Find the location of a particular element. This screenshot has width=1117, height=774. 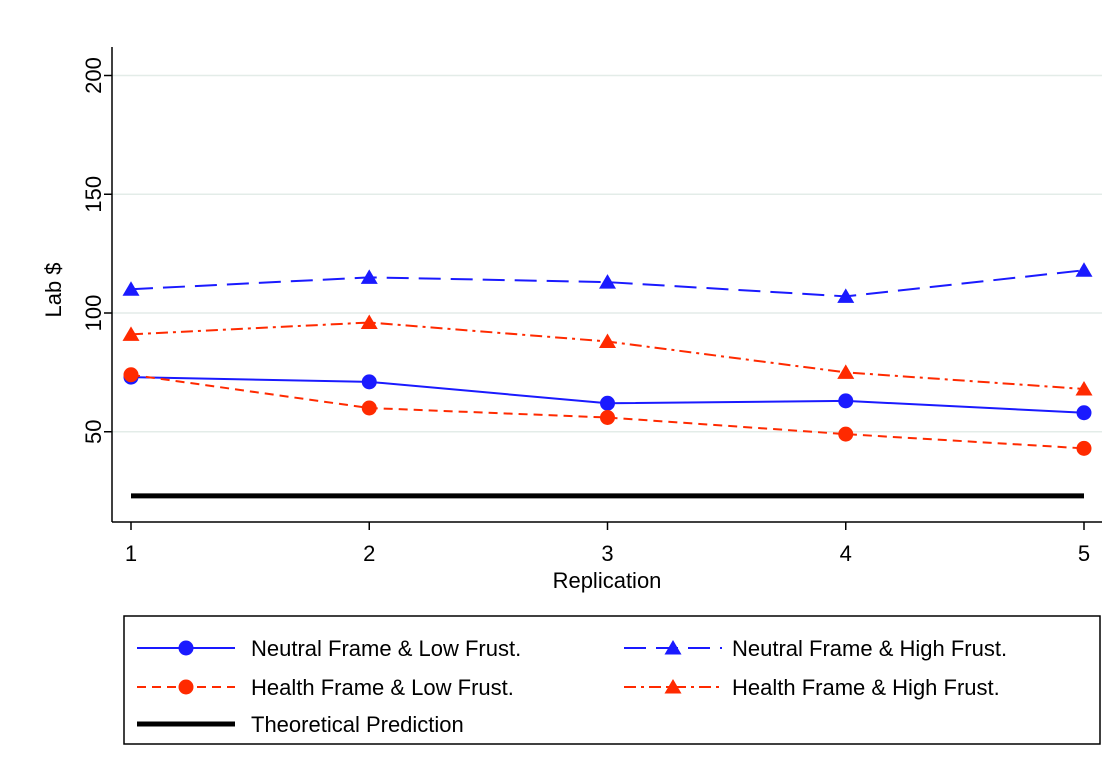

x-tick-label: 4 is located at coordinates (846, 553).